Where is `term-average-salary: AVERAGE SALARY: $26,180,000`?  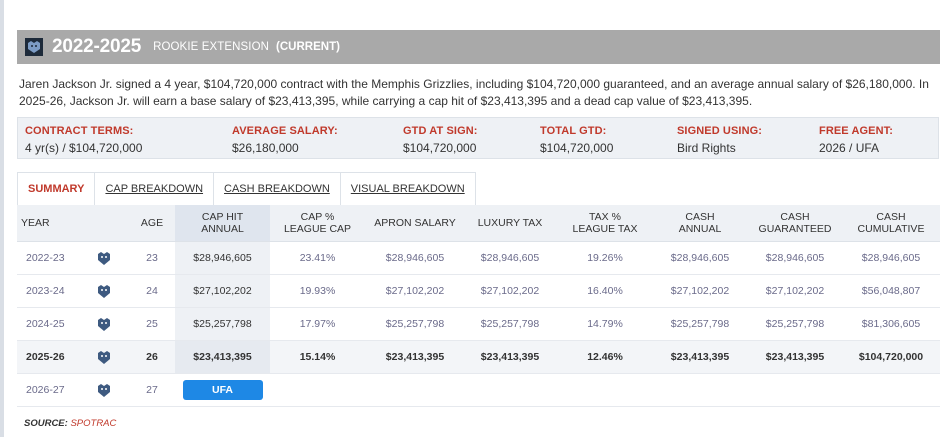
term-average-salary: AVERAGE SALARY: $26,180,000 is located at coordinates (285, 140).